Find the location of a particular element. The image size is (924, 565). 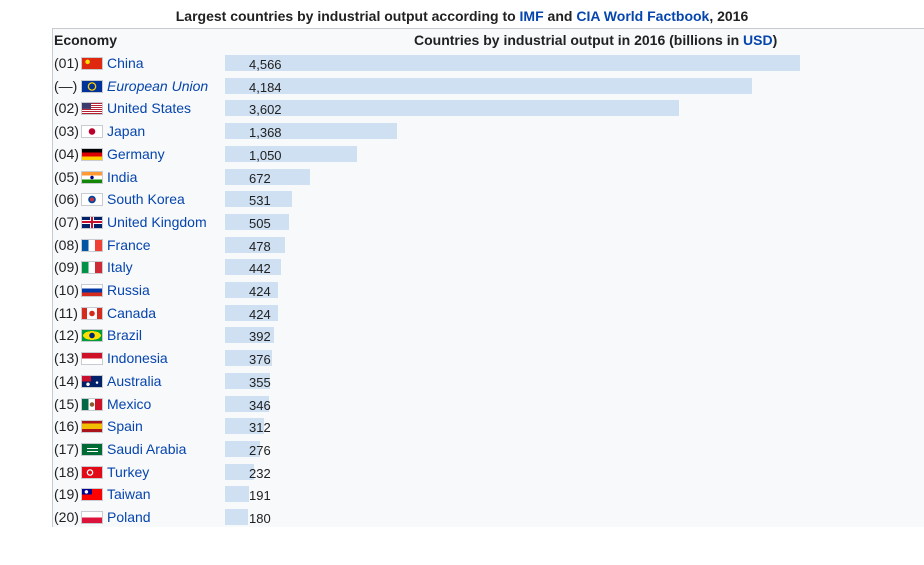

table-row: 392 (12) Brazil is located at coordinates (462, 335).